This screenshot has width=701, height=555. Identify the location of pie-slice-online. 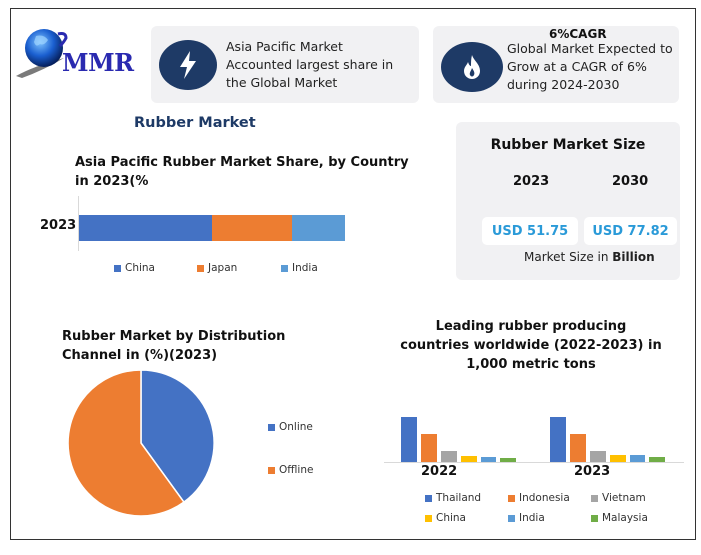
(177, 436).